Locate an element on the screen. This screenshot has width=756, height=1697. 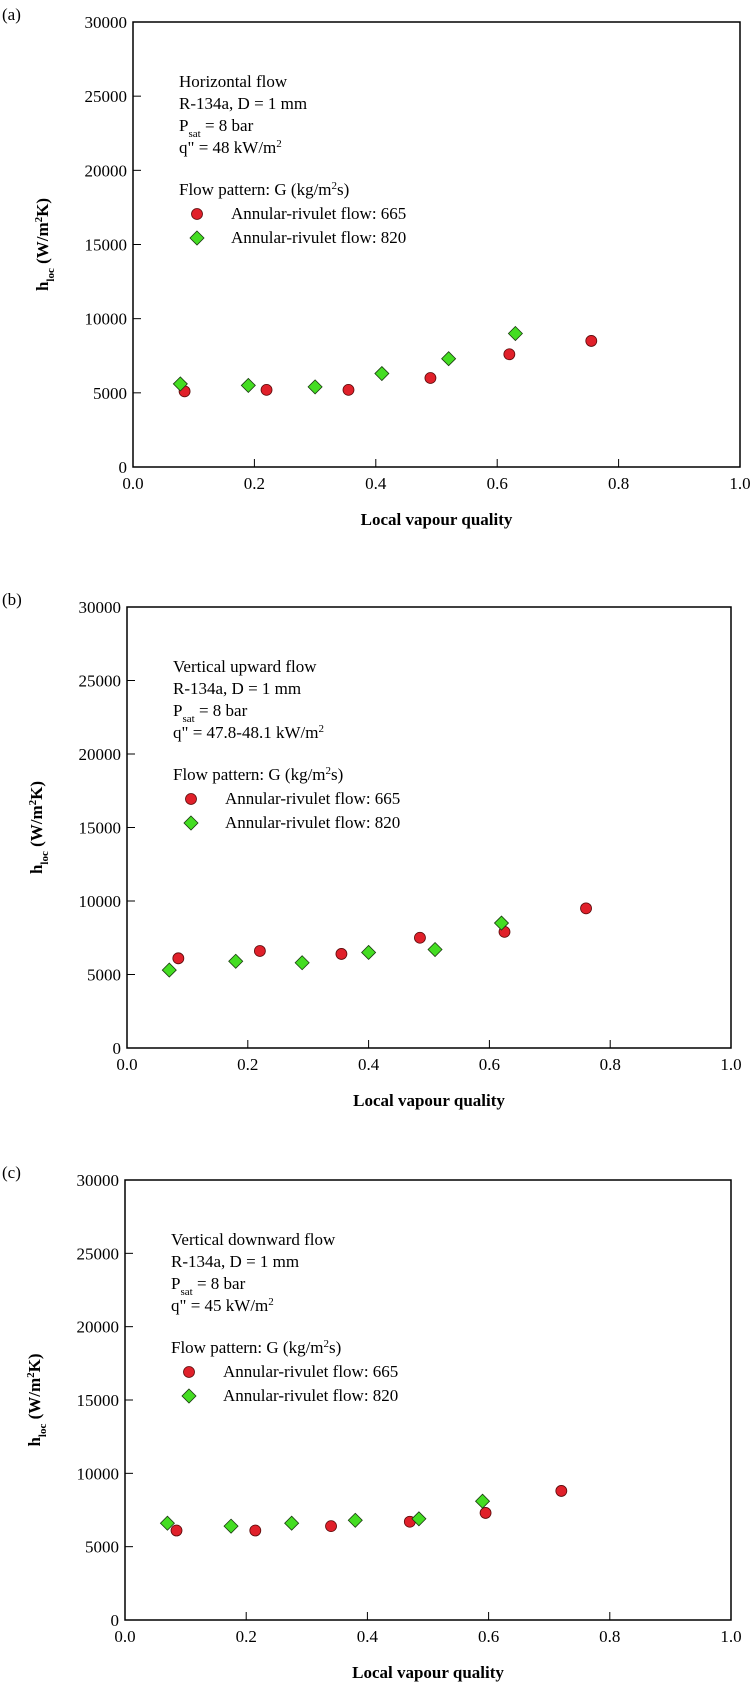
annotation: Horizontal flow is located at coordinates (233, 81).